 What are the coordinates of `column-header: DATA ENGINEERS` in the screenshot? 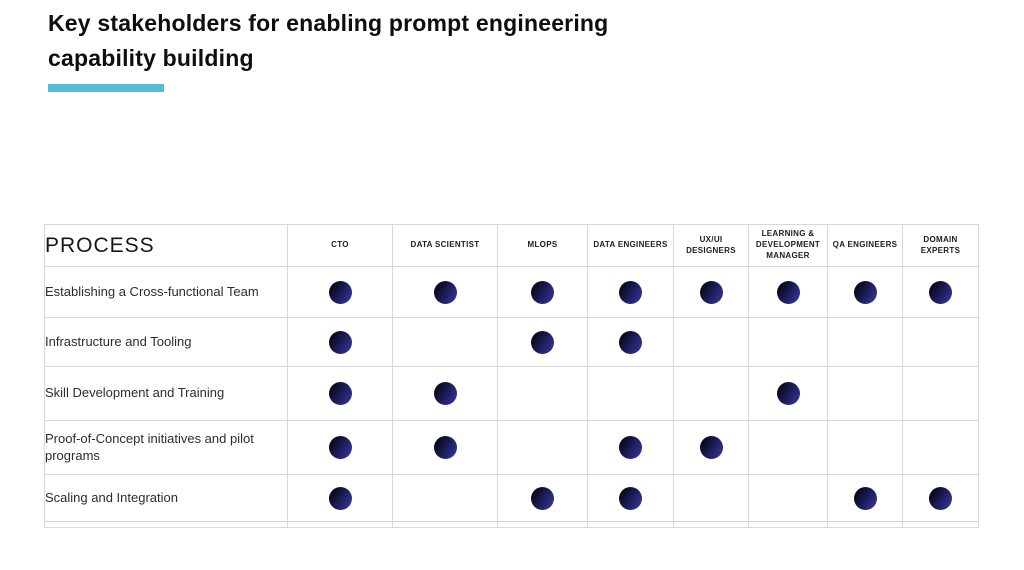 It's located at (630, 245).